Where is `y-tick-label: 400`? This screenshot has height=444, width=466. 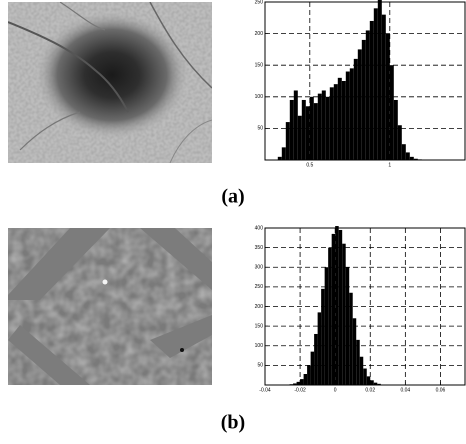 y-tick-label: 400 is located at coordinates (259, 228).